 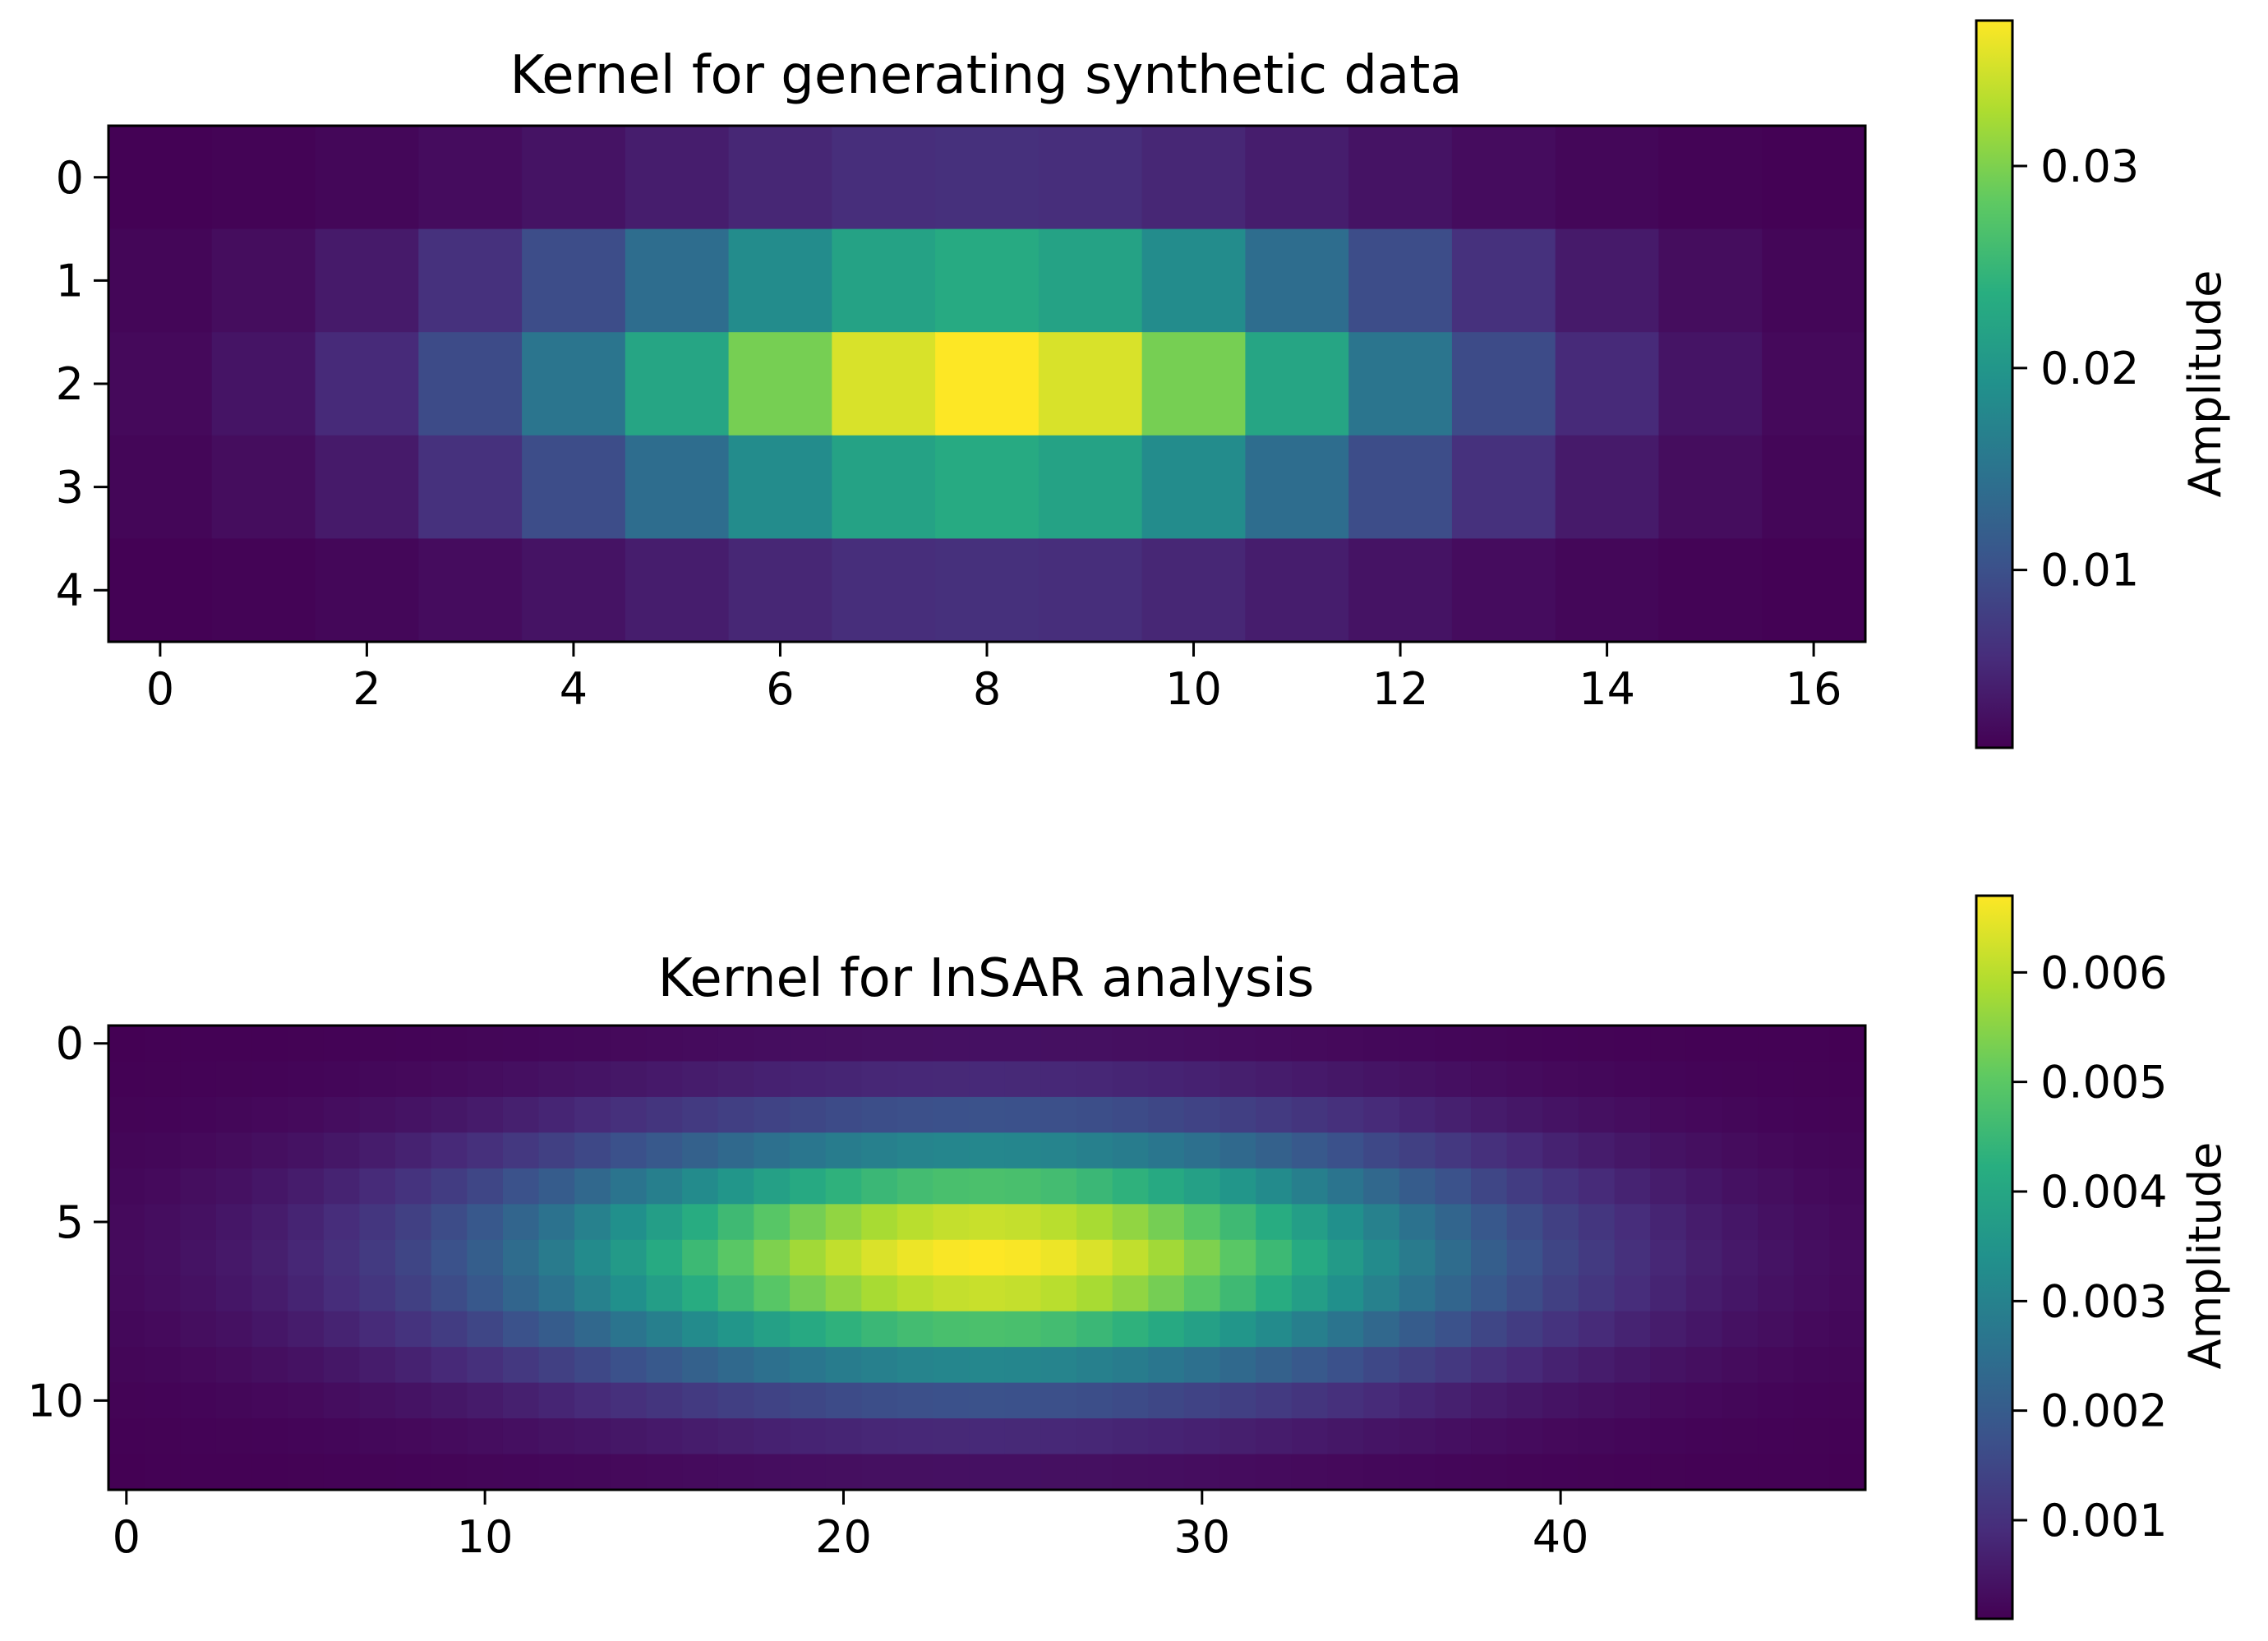 I want to click on colorbar-tick-label: 0.002, so click(x=2104, y=1411).